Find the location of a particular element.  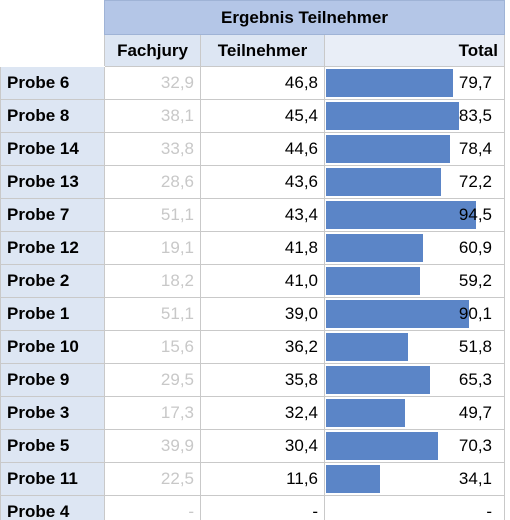

row-label: Probe 11 is located at coordinates (52, 479).